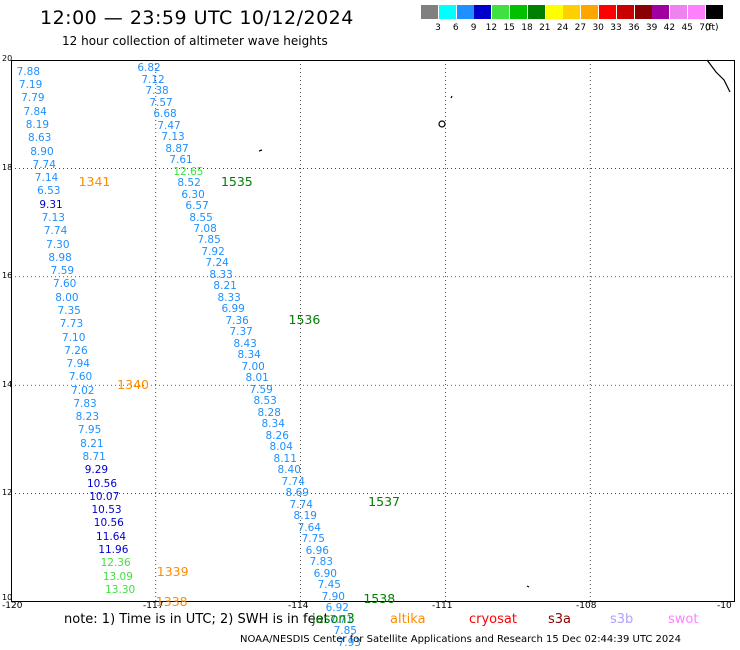 The height and width of the screenshot is (650, 740). I want to click on wave-height-value: 8.19, so click(305, 516).